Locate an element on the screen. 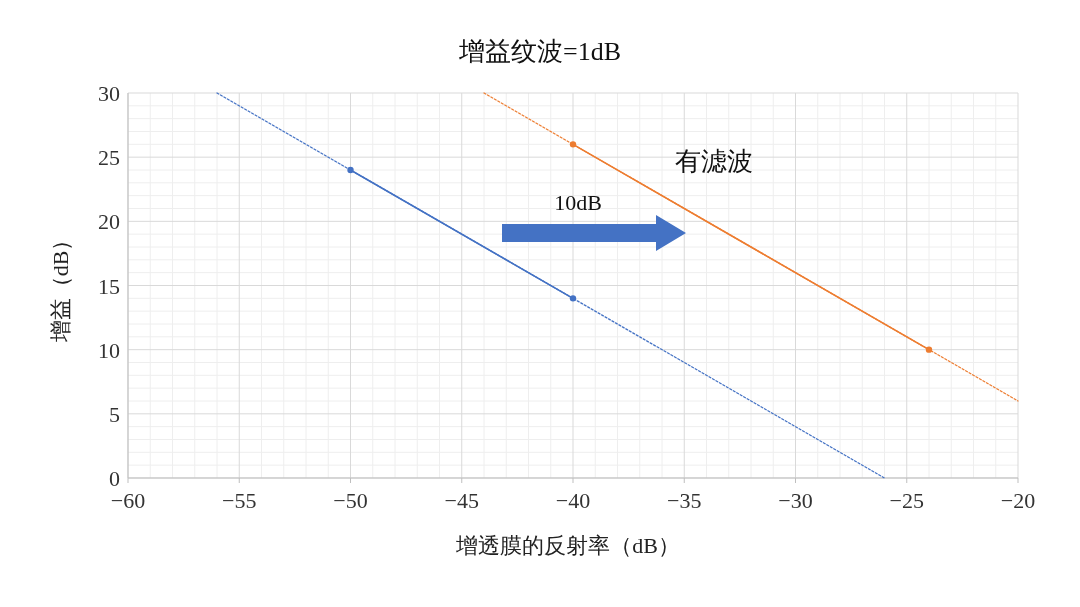 Image resolution: width=1080 pixels, height=607 pixels. annotation: 10dB is located at coordinates (578, 202).